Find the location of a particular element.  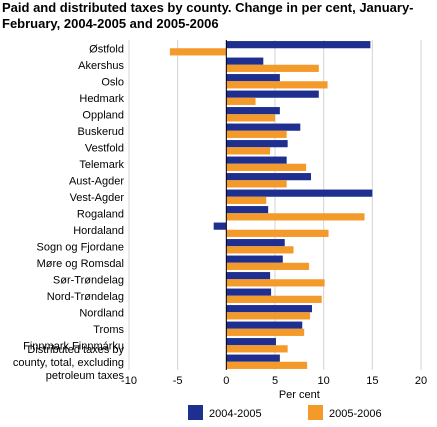

category-label-line: Buskerud is located at coordinates (101, 132).